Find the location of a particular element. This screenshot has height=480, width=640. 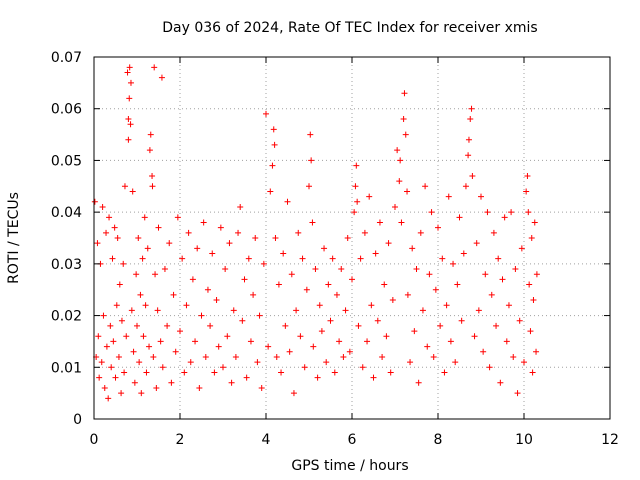

x-tick-label: 12 is located at coordinates (610, 440).